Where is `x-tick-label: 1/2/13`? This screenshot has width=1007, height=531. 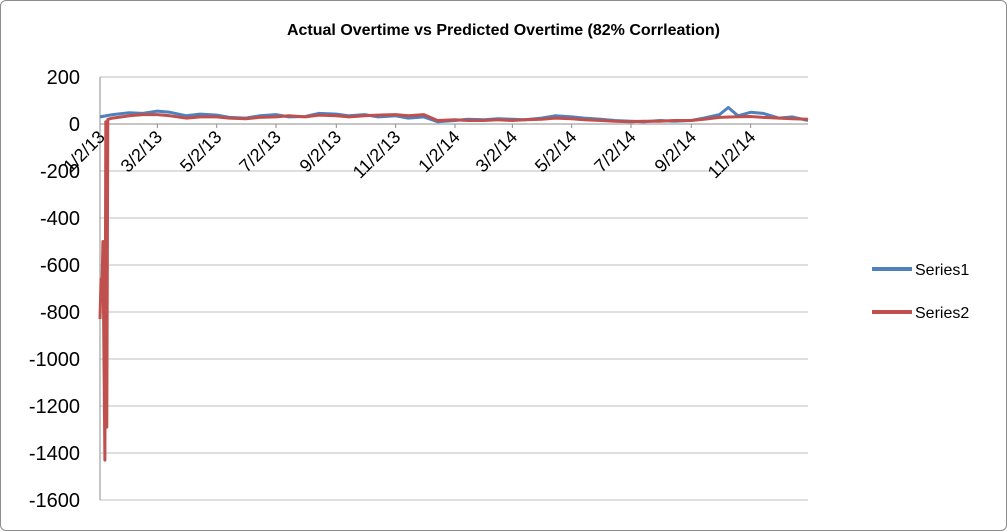
x-tick-label: 1/2/13 is located at coordinates (84, 152).